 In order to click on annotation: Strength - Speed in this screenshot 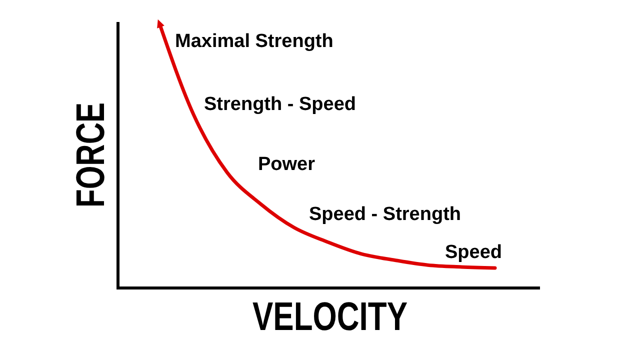, I will do `click(280, 104)`.